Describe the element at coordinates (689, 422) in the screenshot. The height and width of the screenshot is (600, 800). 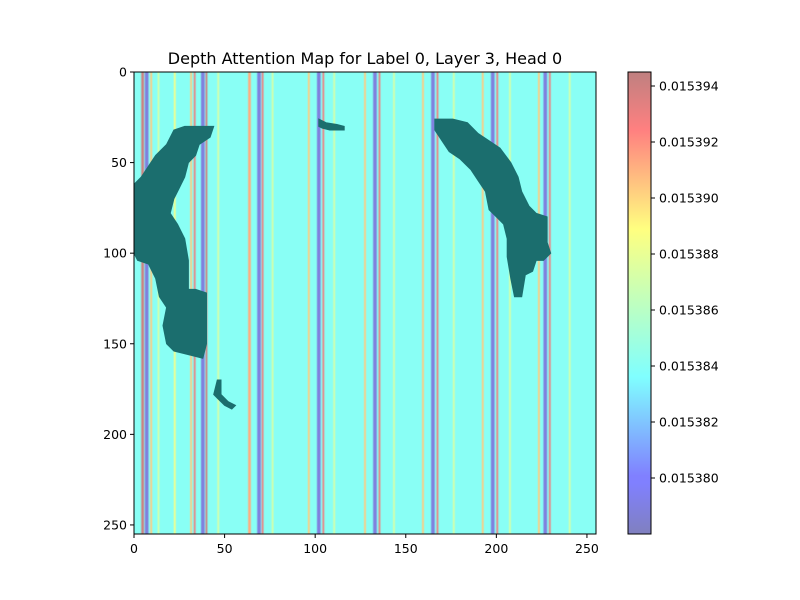
I see `colorbar-tick-label: 0.015382` at that location.